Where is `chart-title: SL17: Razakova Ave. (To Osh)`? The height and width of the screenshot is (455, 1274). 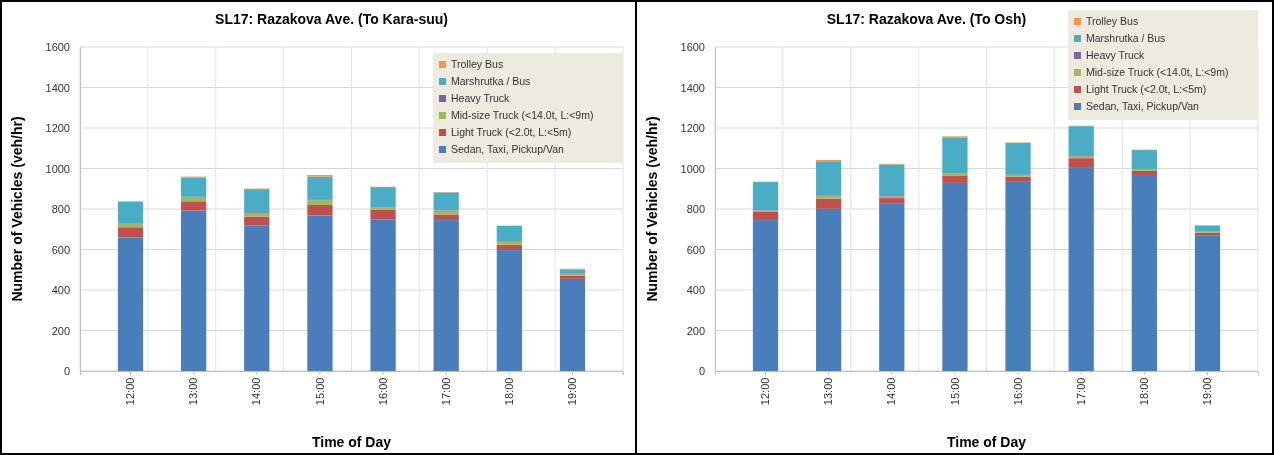
chart-title: SL17: Razakova Ave. (To Osh) is located at coordinates (926, 19).